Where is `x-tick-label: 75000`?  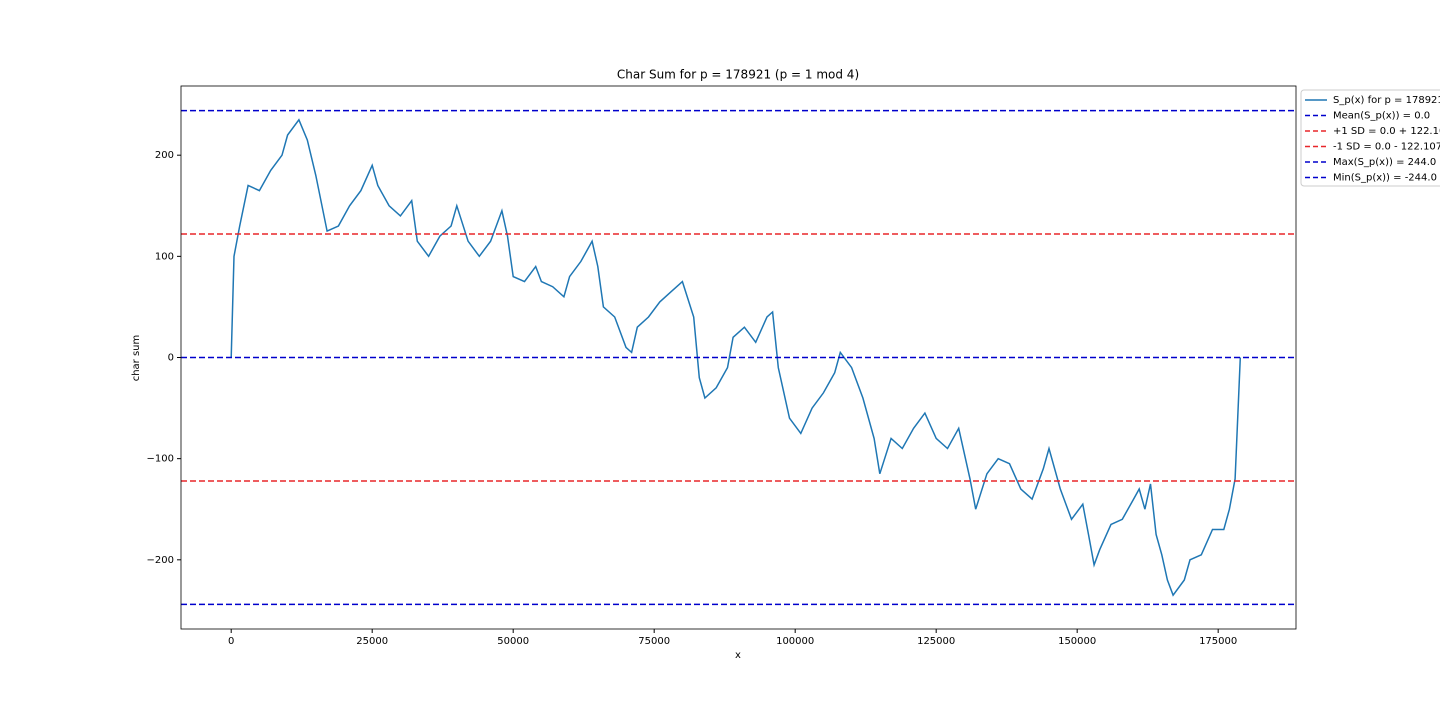 x-tick-label: 75000 is located at coordinates (654, 641).